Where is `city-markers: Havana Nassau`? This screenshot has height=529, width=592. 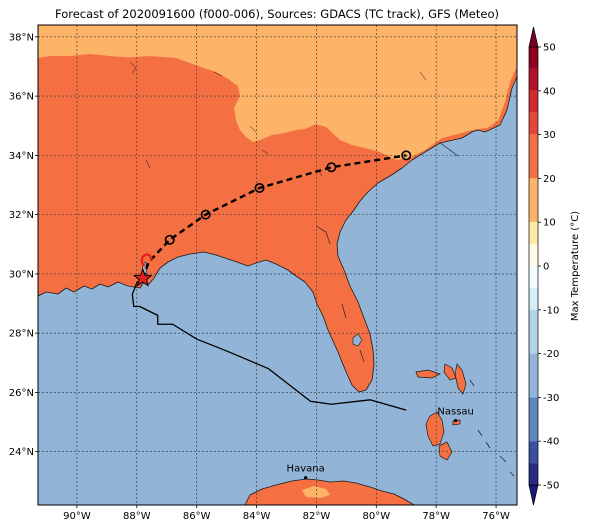
city-markers: Havana Nassau is located at coordinates (380, 443).